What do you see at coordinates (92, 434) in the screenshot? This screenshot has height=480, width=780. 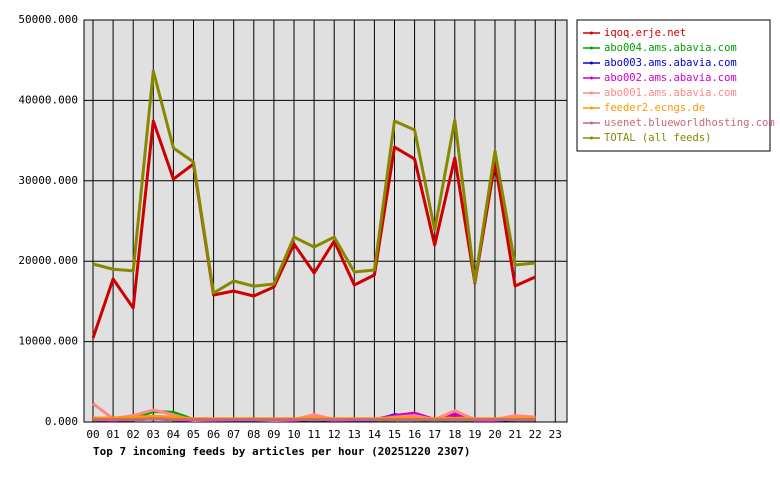 I see `x-tick-label: 00` at bounding box center [92, 434].